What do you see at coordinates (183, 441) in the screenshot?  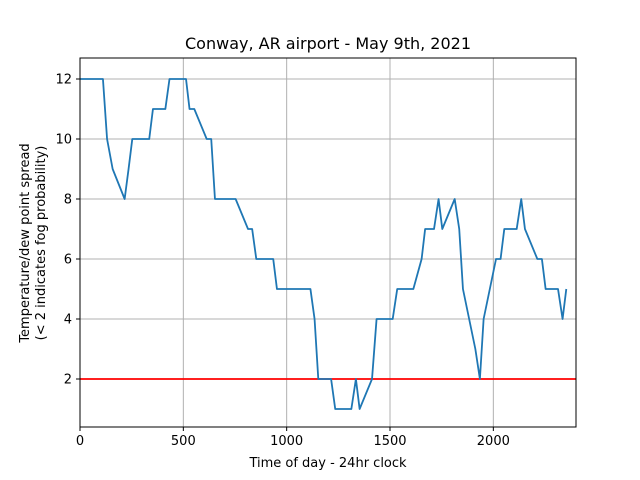 I see `x-tick-label: 500` at bounding box center [183, 441].